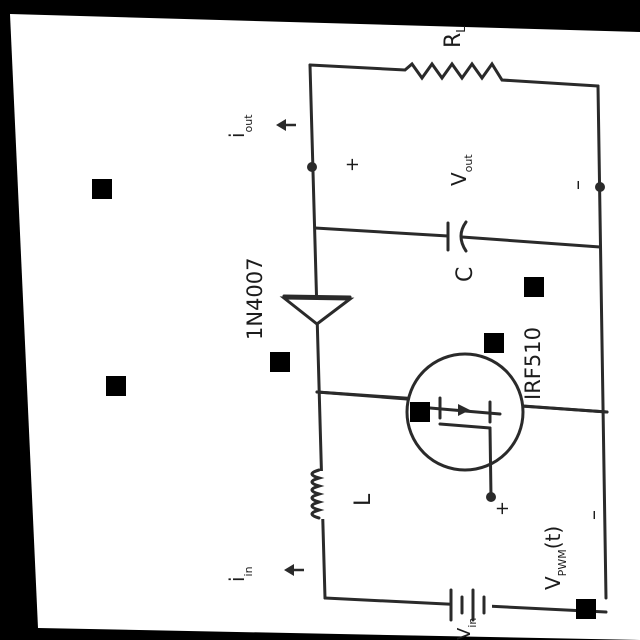 This screenshot has height=640, width=640. I want to click on mosfet-gate-plate, so click(465, 426).